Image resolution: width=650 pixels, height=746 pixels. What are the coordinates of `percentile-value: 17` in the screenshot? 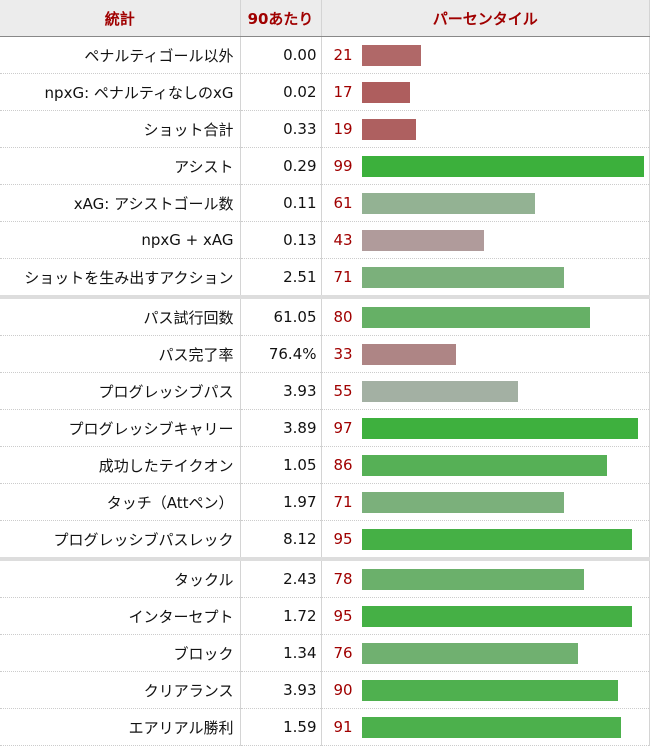 It's located at (343, 92).